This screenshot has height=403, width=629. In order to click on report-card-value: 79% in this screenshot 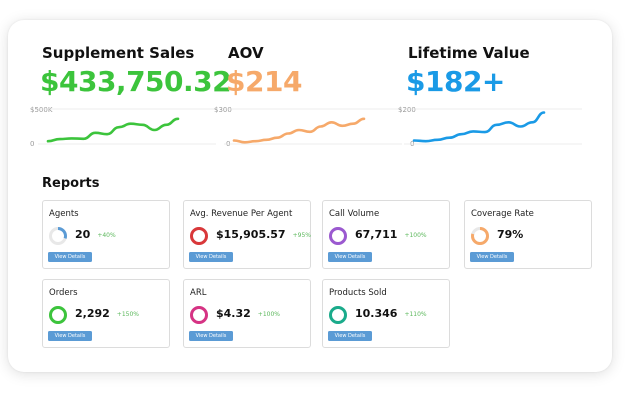, I will do `click(510, 234)`.